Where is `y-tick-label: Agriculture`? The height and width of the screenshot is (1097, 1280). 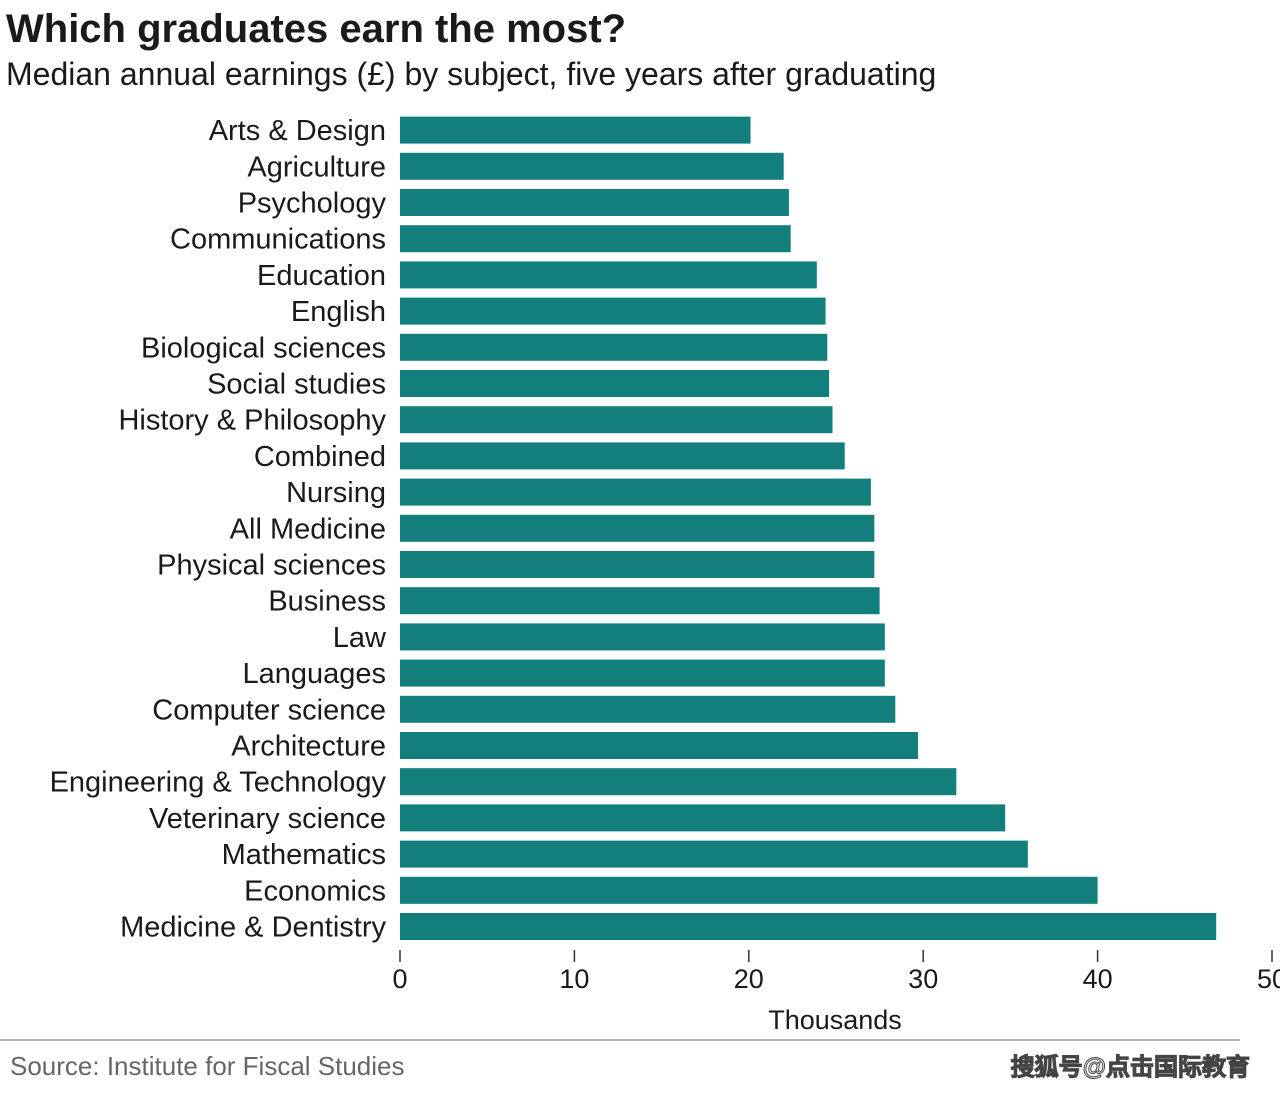 y-tick-label: Agriculture is located at coordinates (316, 167).